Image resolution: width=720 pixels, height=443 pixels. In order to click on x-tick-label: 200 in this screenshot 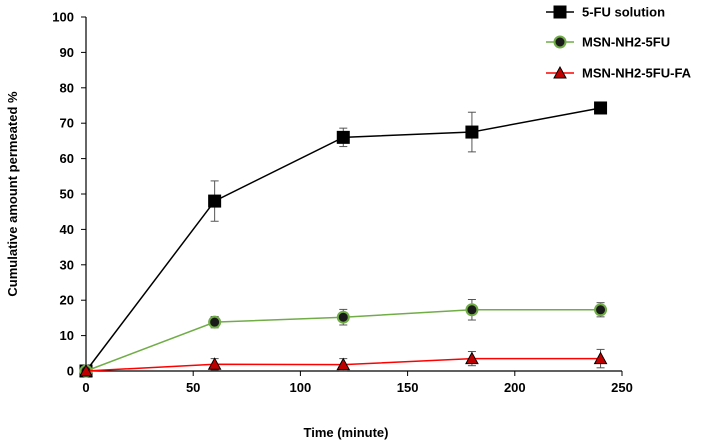, I will do `click(515, 387)`.